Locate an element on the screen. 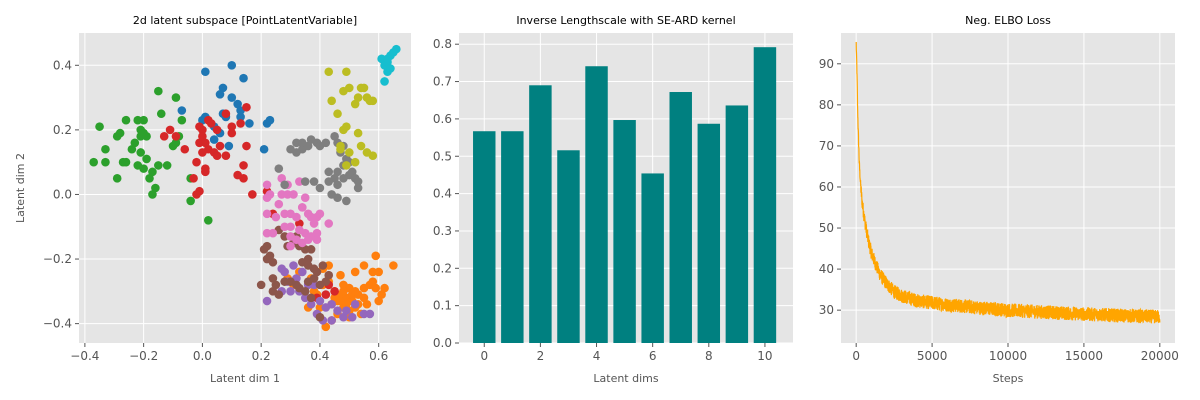 The image size is (1200, 400). bar-y-tick-label: 0.7 is located at coordinates (442, 82).